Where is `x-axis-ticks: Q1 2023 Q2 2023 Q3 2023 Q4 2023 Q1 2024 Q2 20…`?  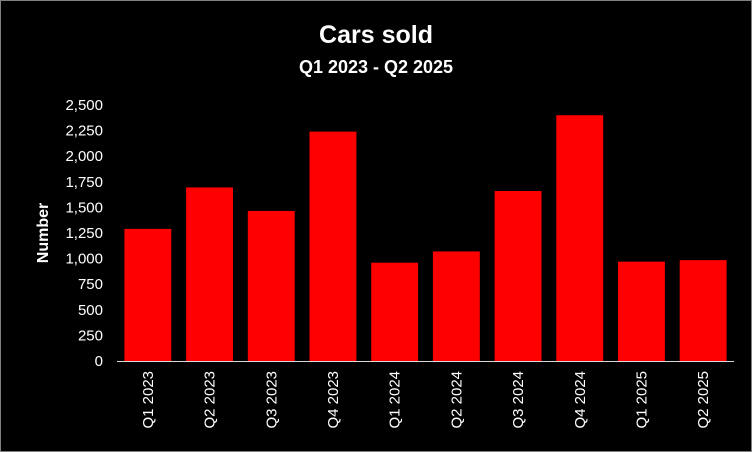
x-axis-ticks: Q1 2023 Q2 2023 Q3 2023 Q4 2023 Q1 2024 Q2 20… is located at coordinates (426, 400).